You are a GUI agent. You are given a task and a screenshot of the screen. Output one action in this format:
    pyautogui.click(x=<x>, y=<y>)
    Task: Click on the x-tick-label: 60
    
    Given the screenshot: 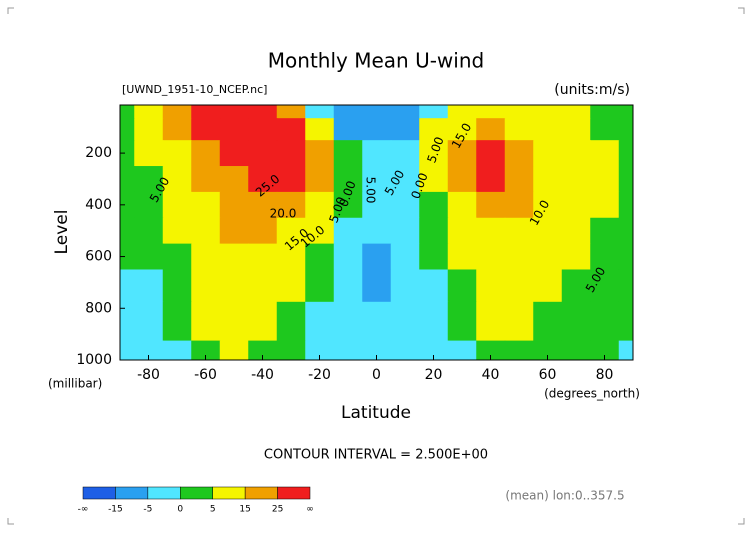 What is the action you would take?
    pyautogui.click(x=548, y=375)
    